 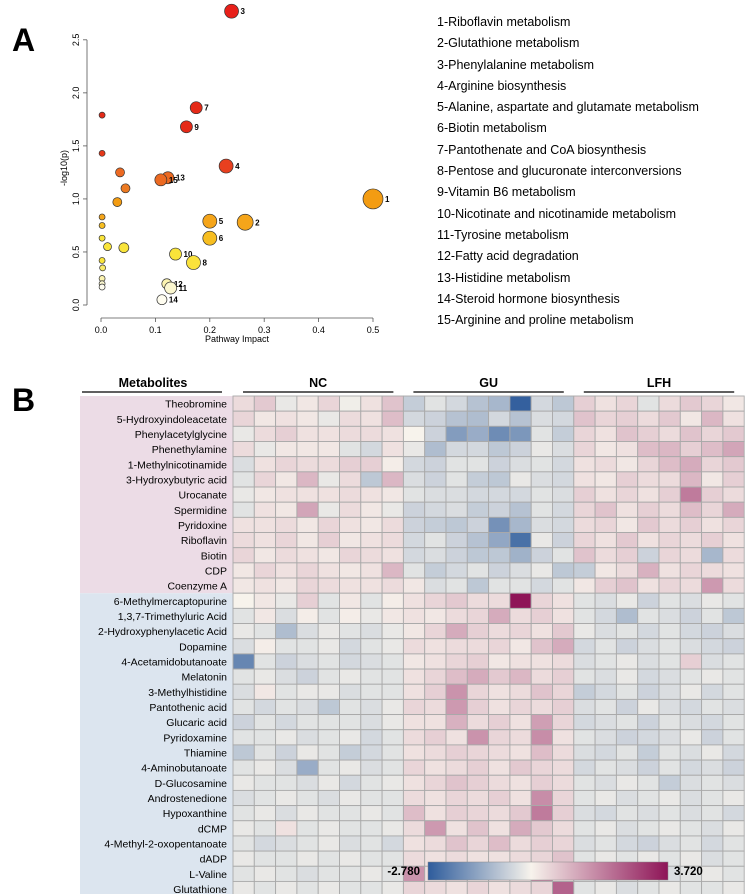 I want to click on y-tick-label: 0.0, so click(x=76, y=305).